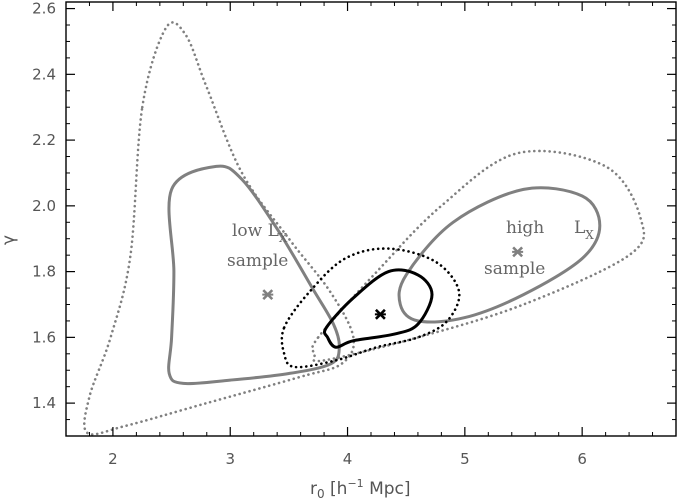 The image size is (686, 500). What do you see at coordinates (465, 459) in the screenshot?
I see `x-tick-label: 5` at bounding box center [465, 459].